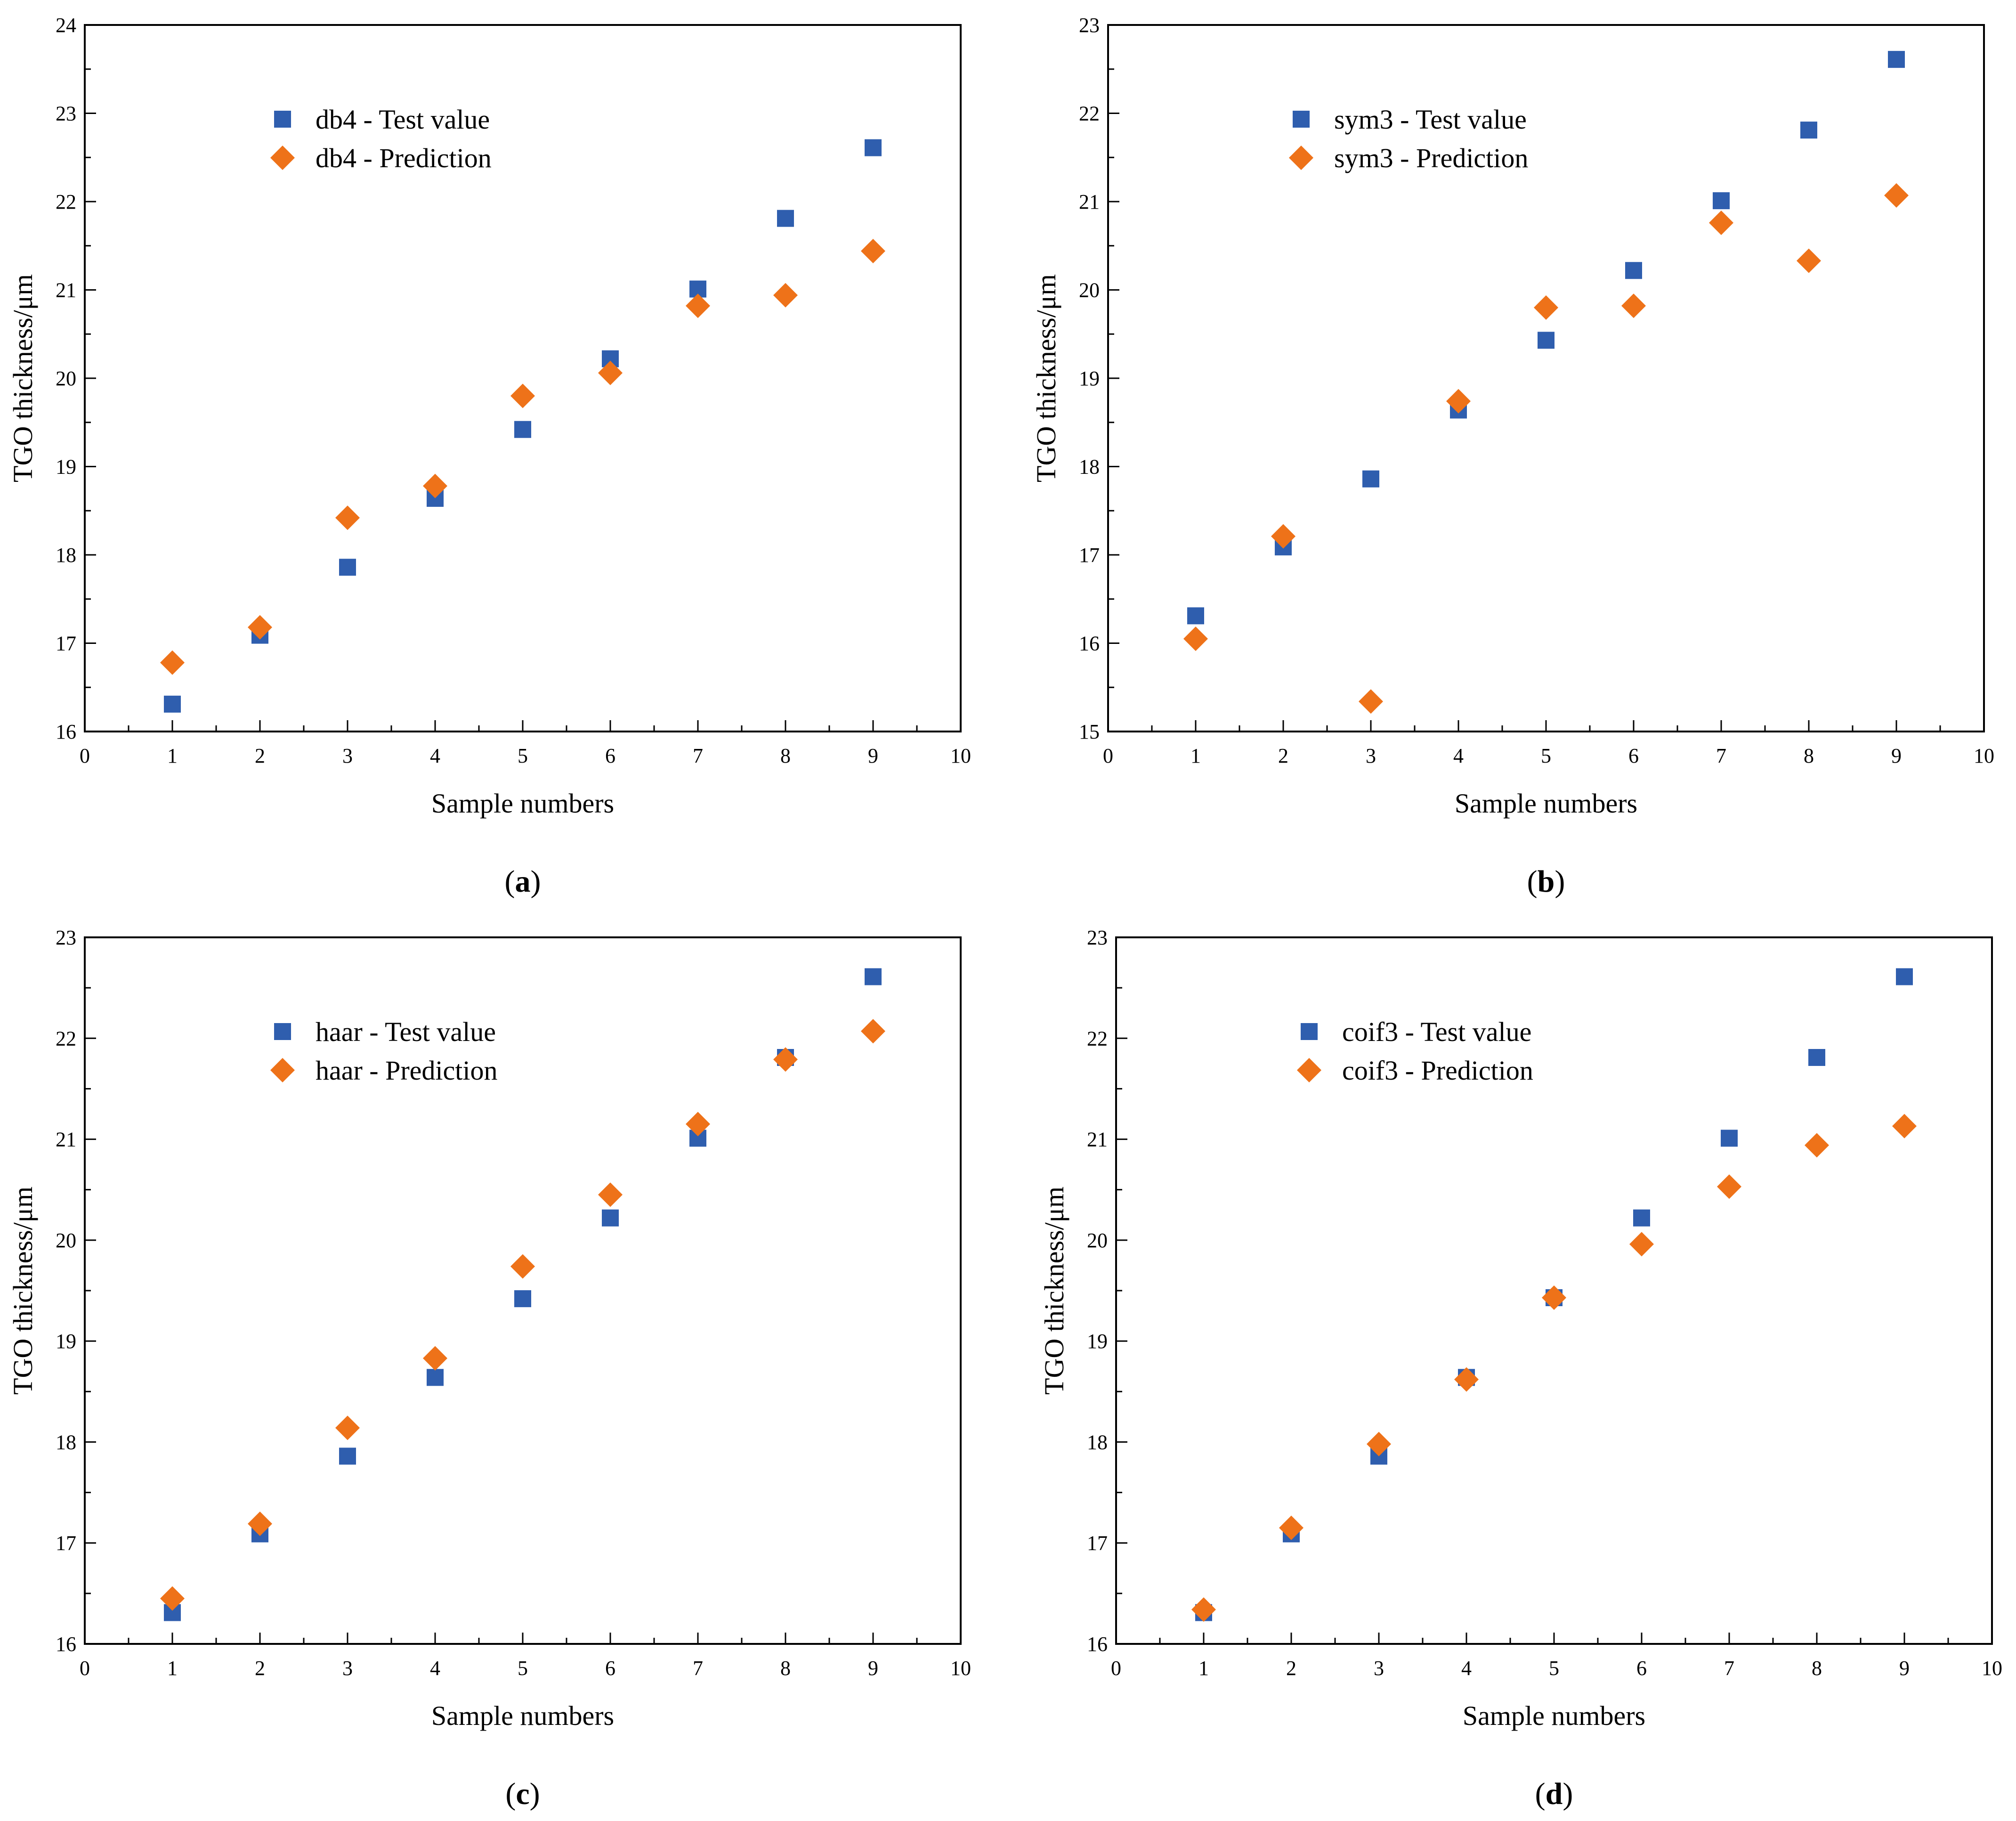  Describe the element at coordinates (66, 201) in the screenshot. I see `y-tick-label: 22` at that location.